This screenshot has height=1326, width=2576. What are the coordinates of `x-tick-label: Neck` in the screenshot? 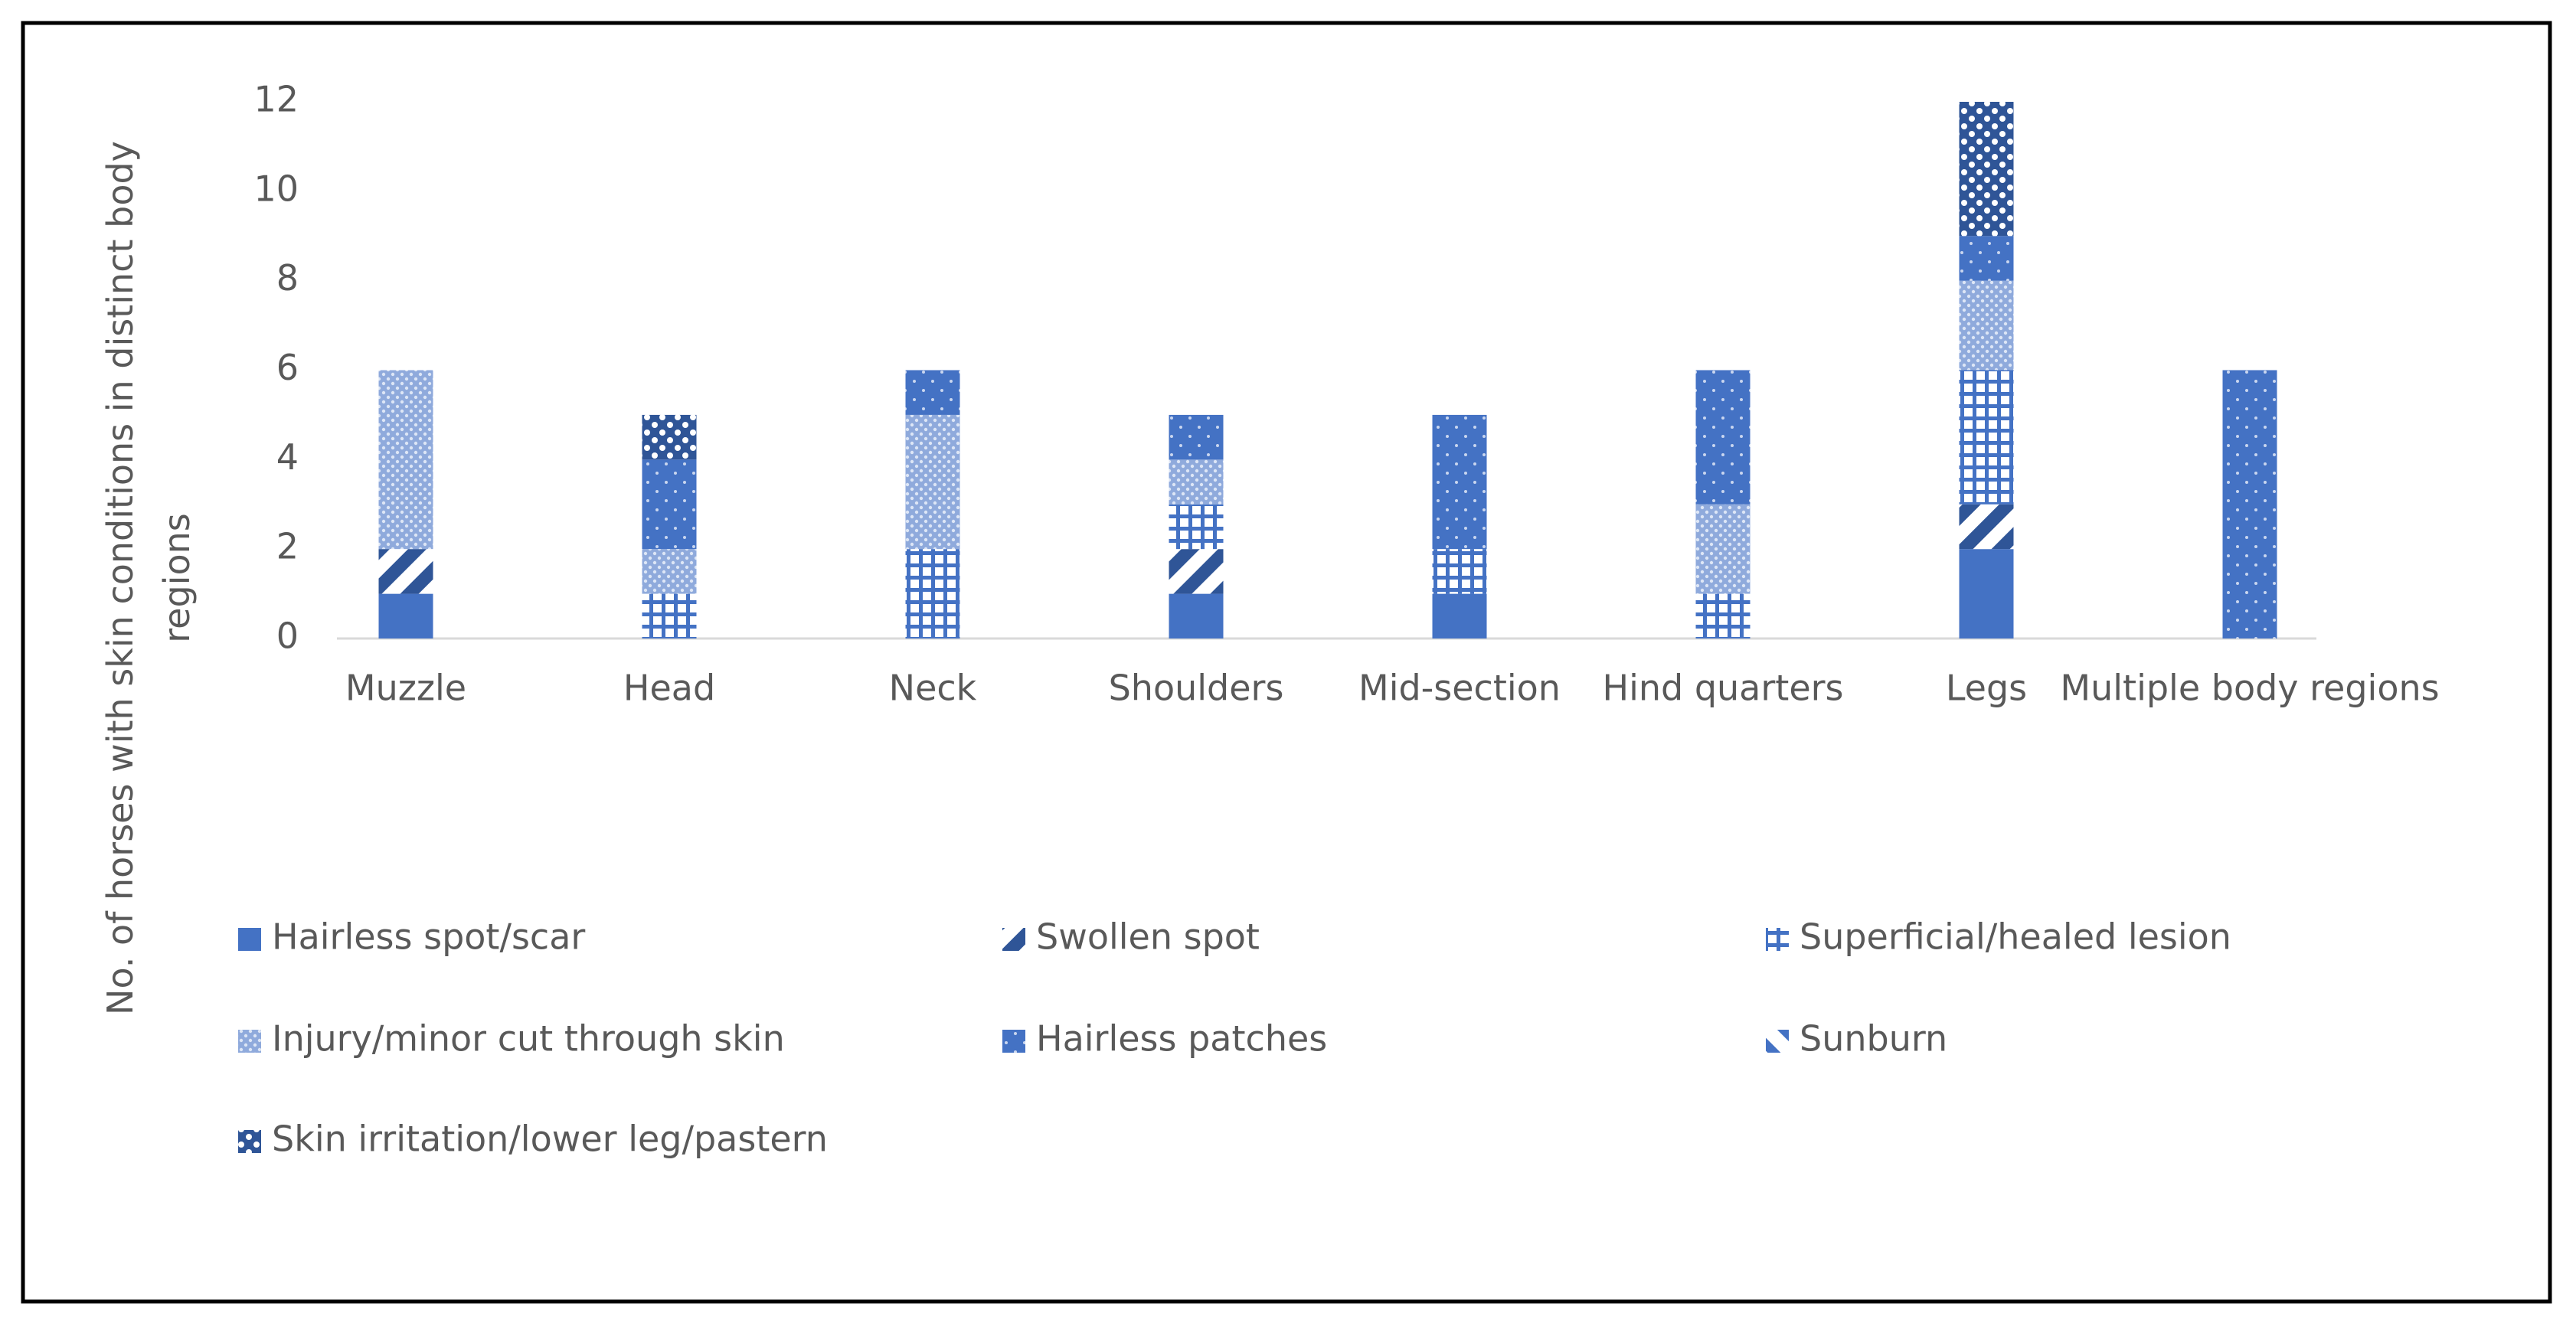 It's located at (933, 689).